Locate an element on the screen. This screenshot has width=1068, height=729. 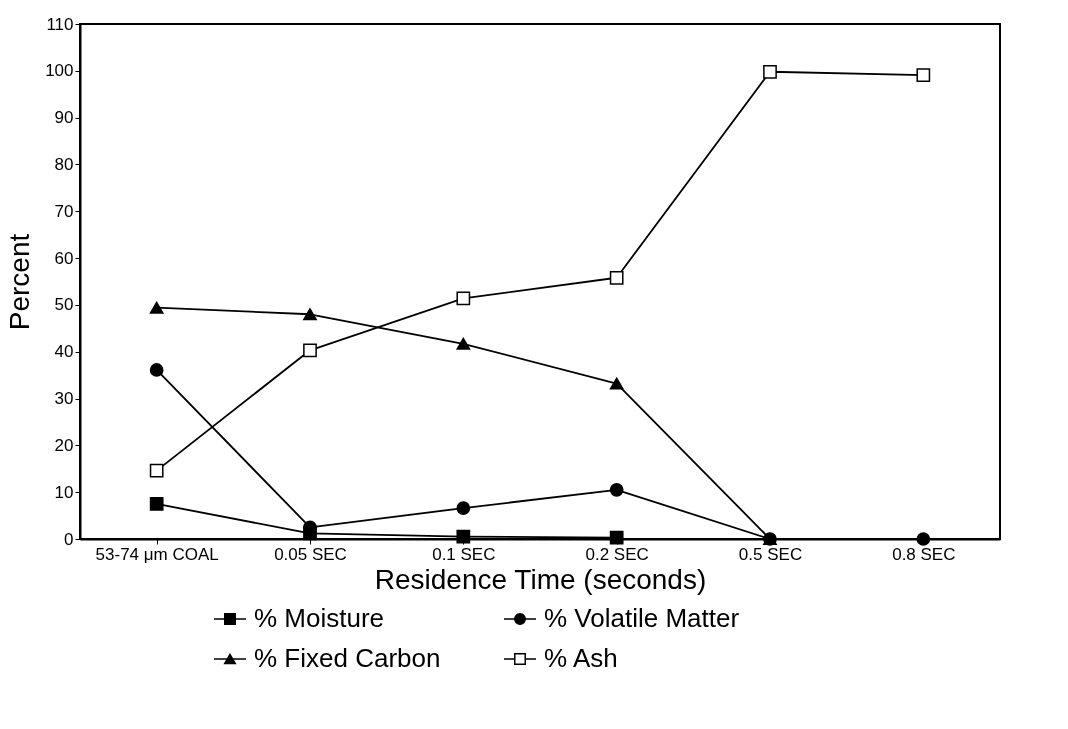
x-axis-title: Residence Time (seconds) is located at coordinates (540, 579).